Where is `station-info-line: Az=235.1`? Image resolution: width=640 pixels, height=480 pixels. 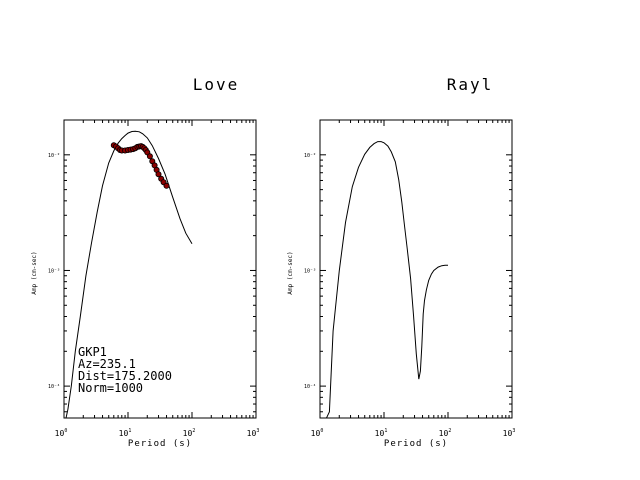
station-info-line: Az=235.1 is located at coordinates (107, 364).